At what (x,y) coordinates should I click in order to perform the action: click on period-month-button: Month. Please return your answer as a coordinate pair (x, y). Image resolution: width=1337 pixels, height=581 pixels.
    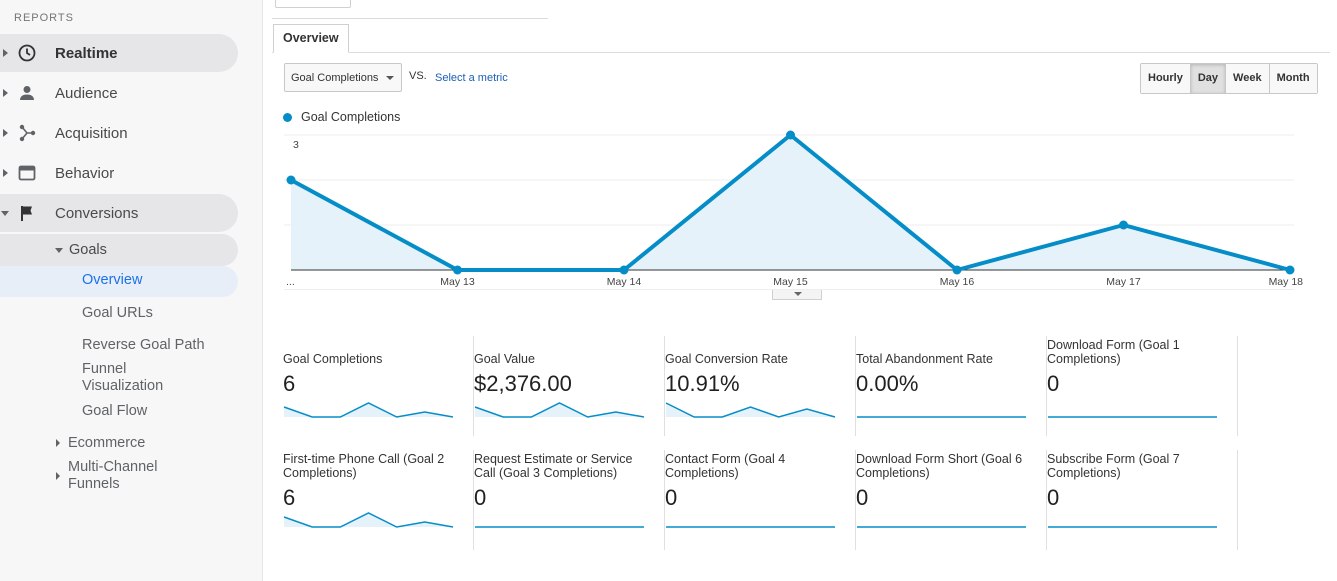
    Looking at the image, I should click on (1293, 78).